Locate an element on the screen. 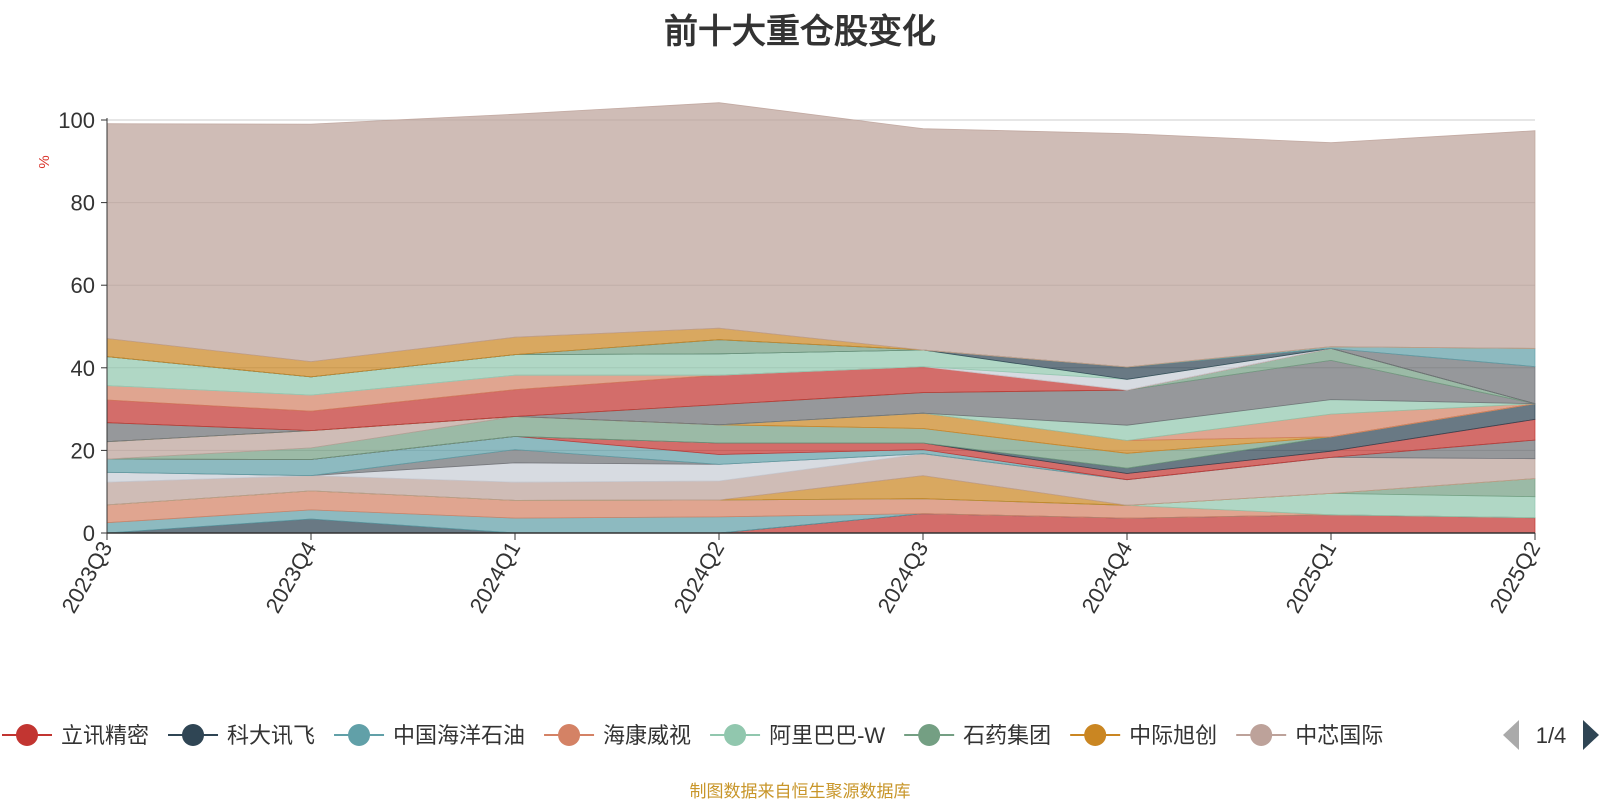 The image size is (1600, 802). x-tick-label-2024Q4: 2024Q4 is located at coordinates (1107, 577).